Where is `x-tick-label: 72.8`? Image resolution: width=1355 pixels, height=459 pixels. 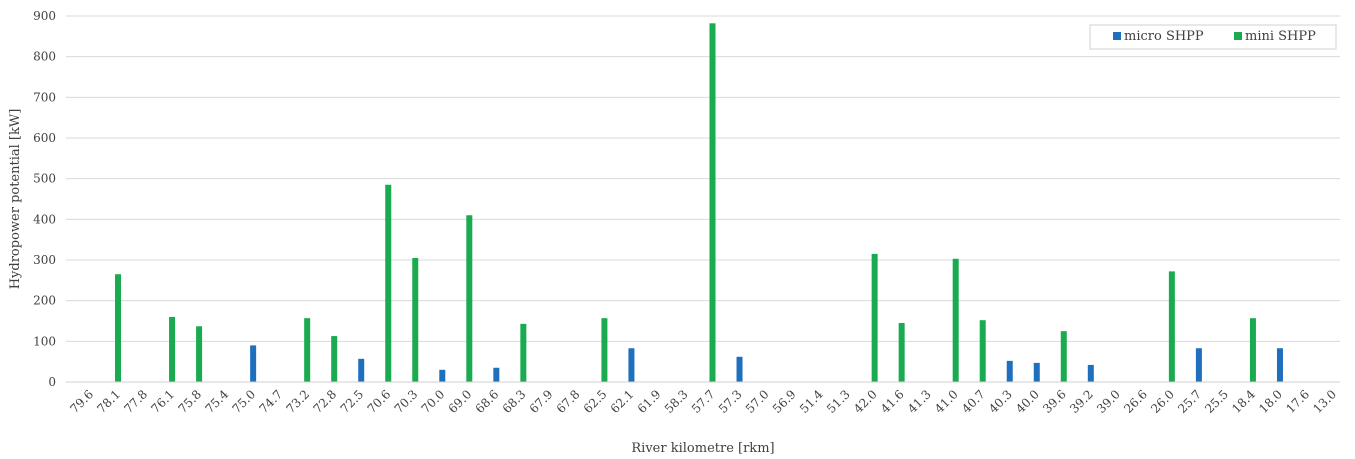
x-tick-label: 72.8 is located at coordinates (325, 401).